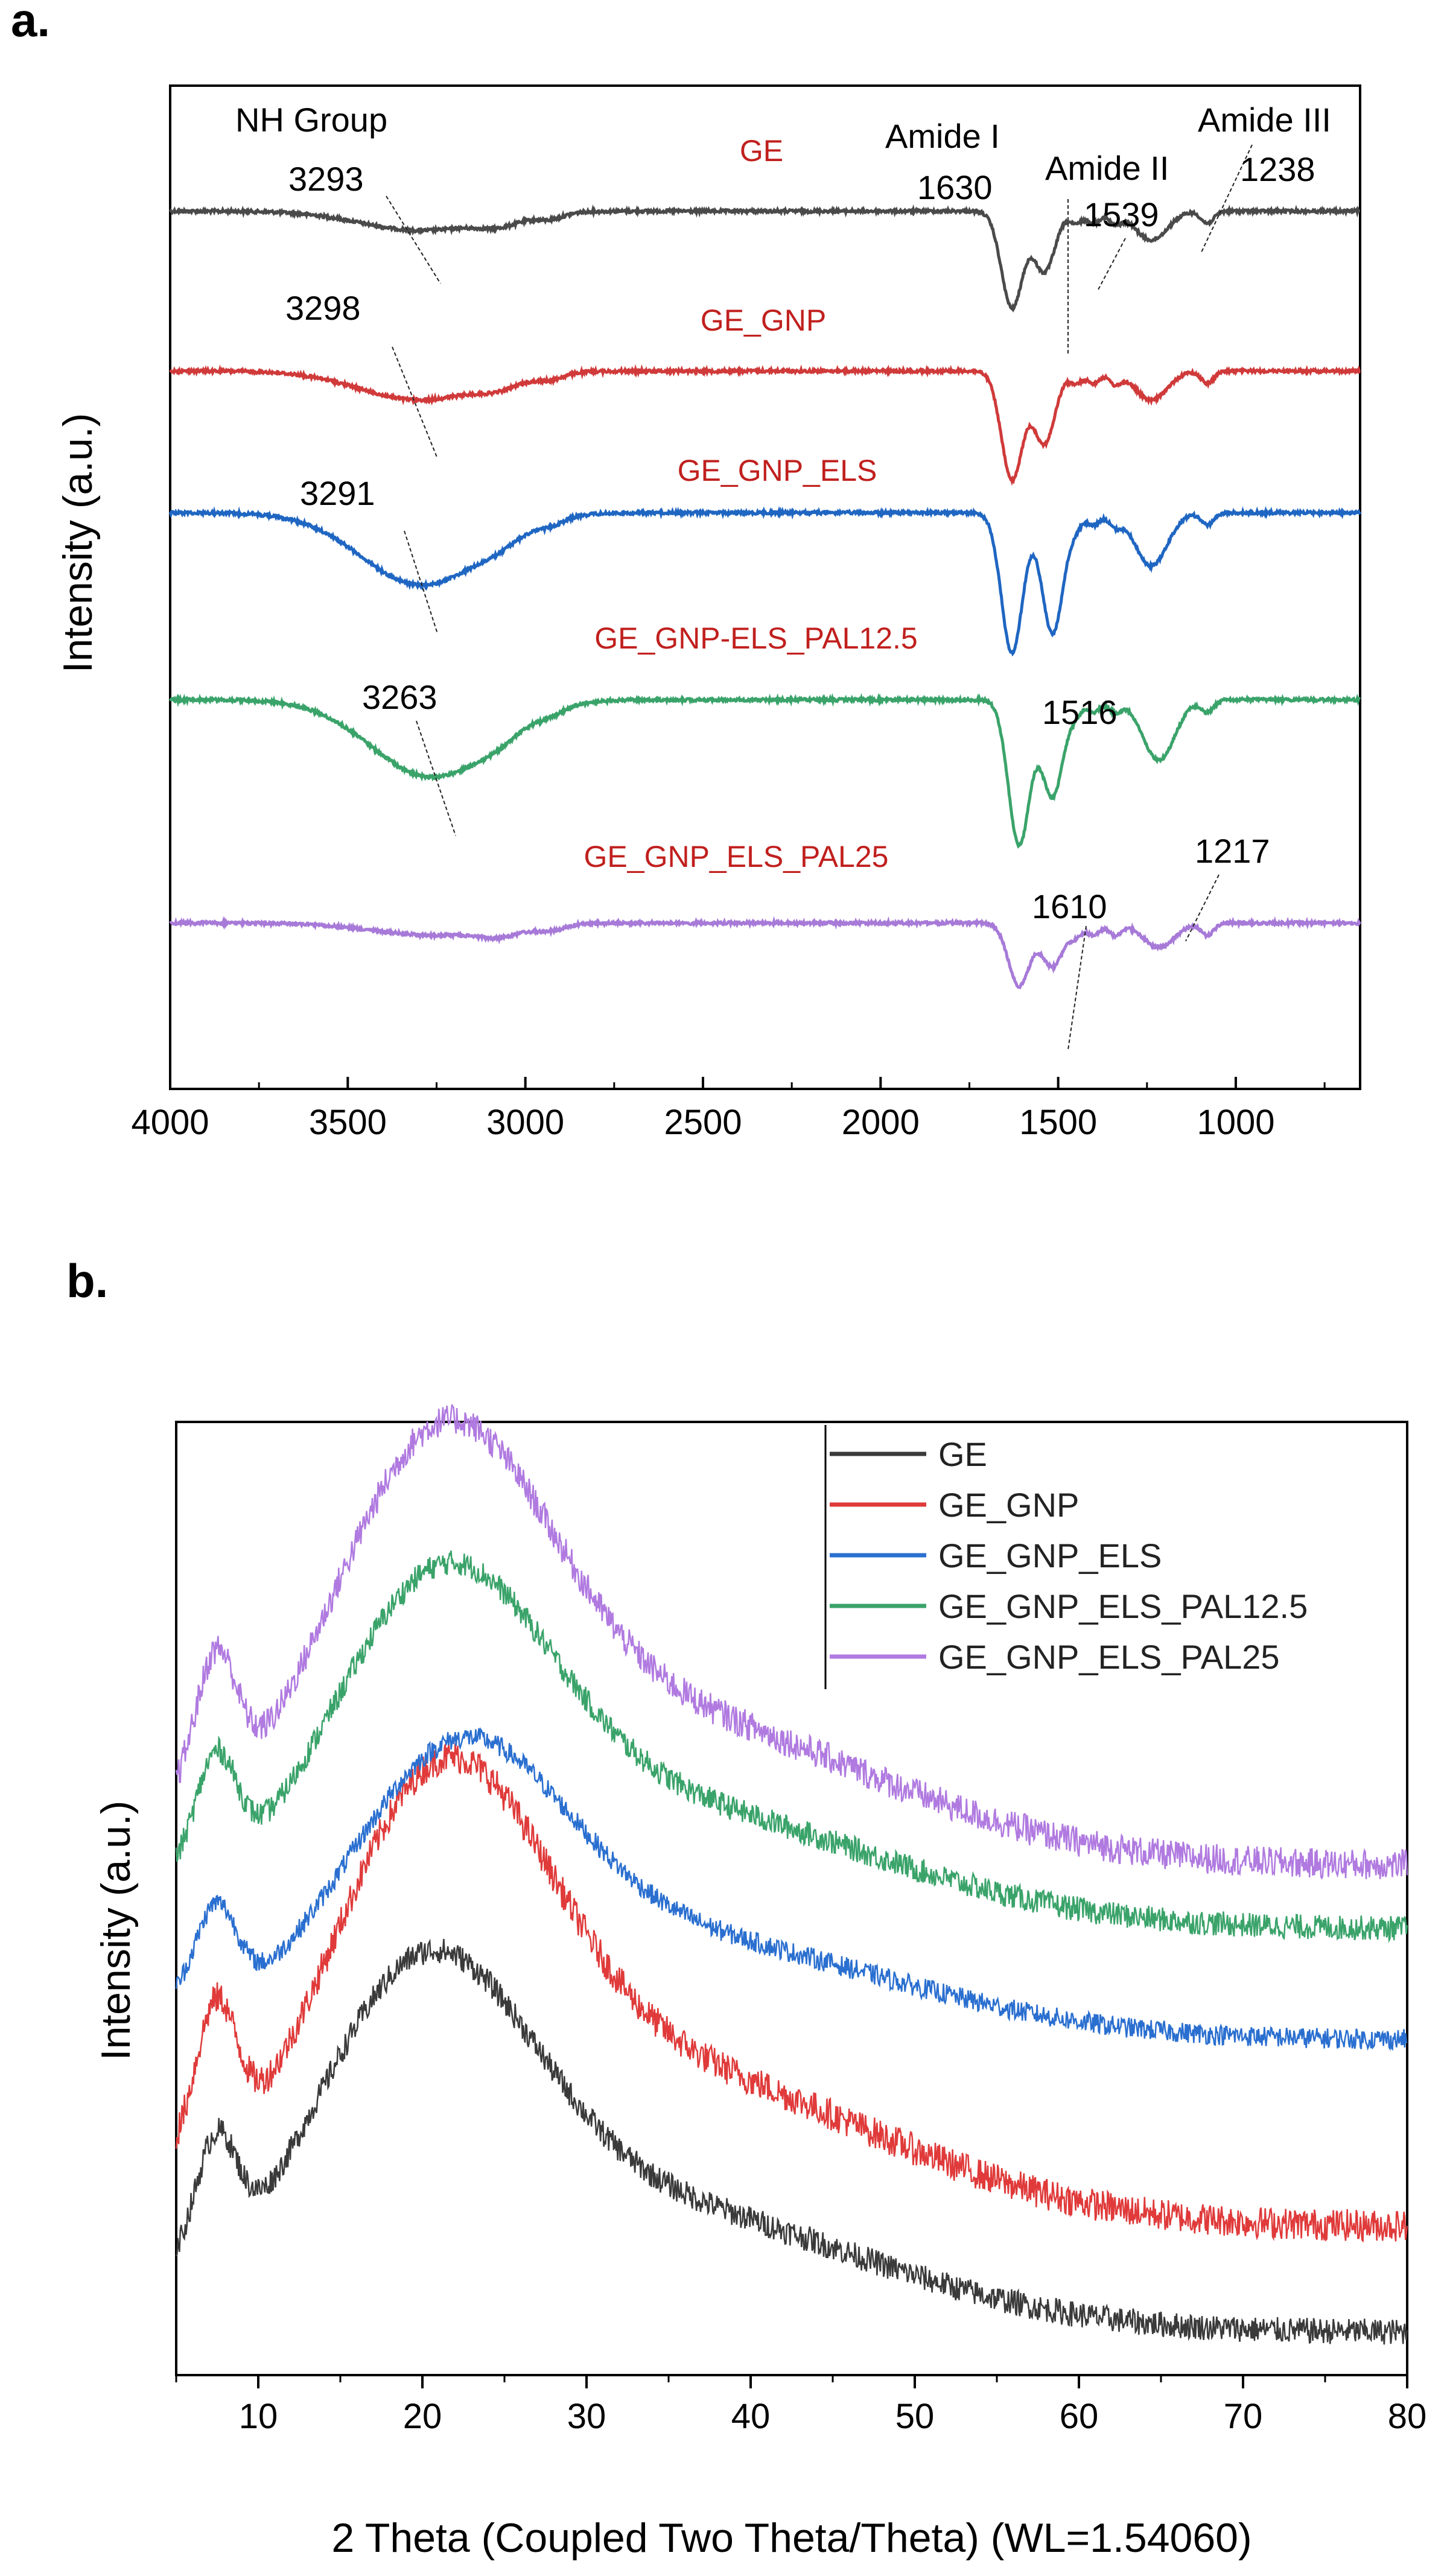  Describe the element at coordinates (87, 1280) in the screenshot. I see `panel-b-label: b.` at that location.